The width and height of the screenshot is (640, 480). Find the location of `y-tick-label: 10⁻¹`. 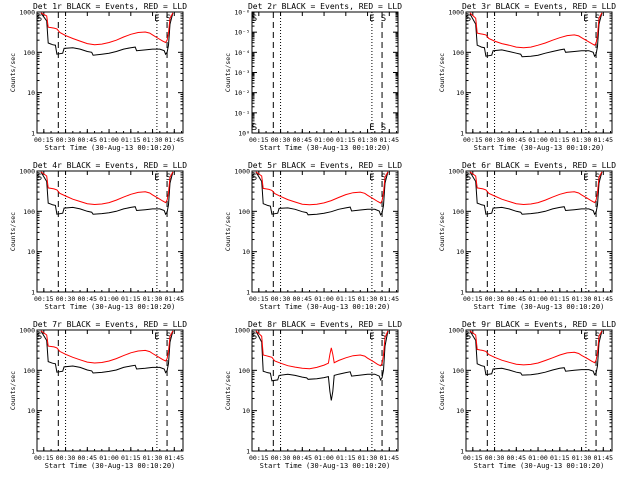

y-tick-label: 10⁻¹ is located at coordinates (242, 113).